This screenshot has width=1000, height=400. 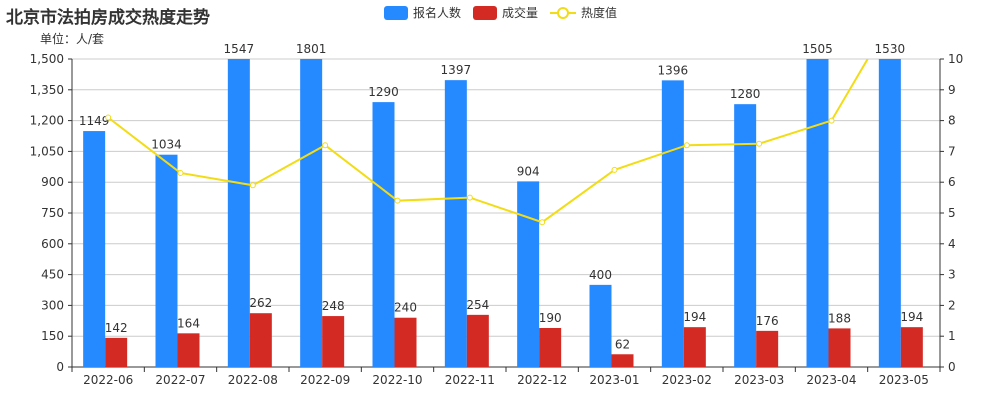 I want to click on x-tick-label: 2023-04, so click(x=831, y=380).